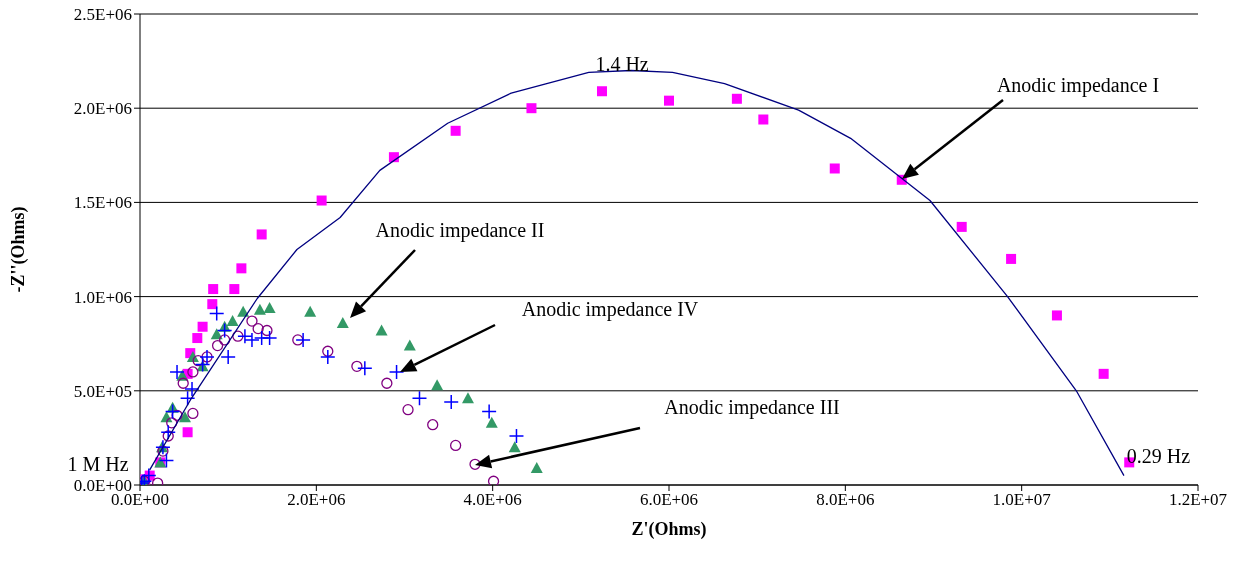 This screenshot has height=569, width=1258. I want to click on annotation: 0.29 Hz, so click(1158, 455).